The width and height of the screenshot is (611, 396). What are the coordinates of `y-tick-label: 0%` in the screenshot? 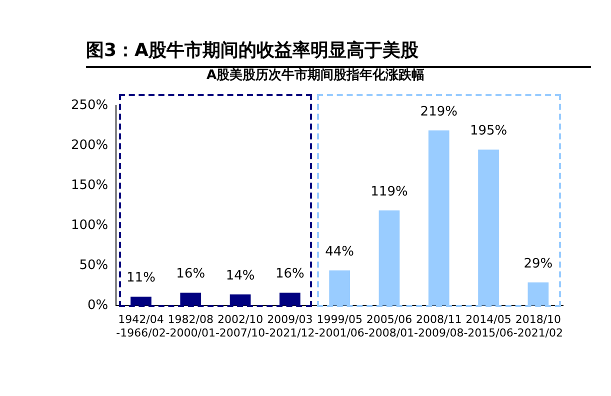 It's located at (98, 305).